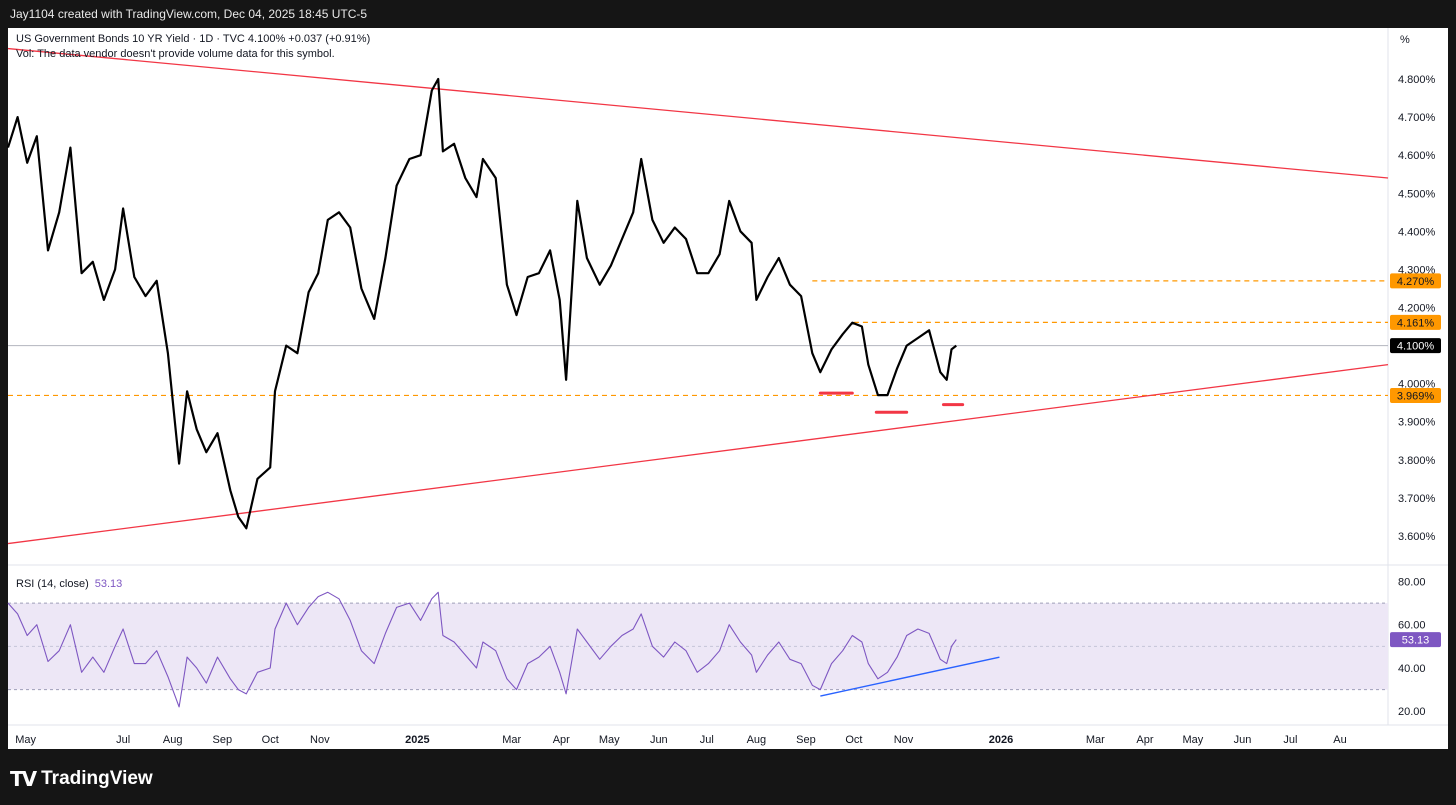 This screenshot has height=805, width=1456. Describe the element at coordinates (1412, 582) in the screenshot. I see `rsi-tick-label: 80.00` at that location.